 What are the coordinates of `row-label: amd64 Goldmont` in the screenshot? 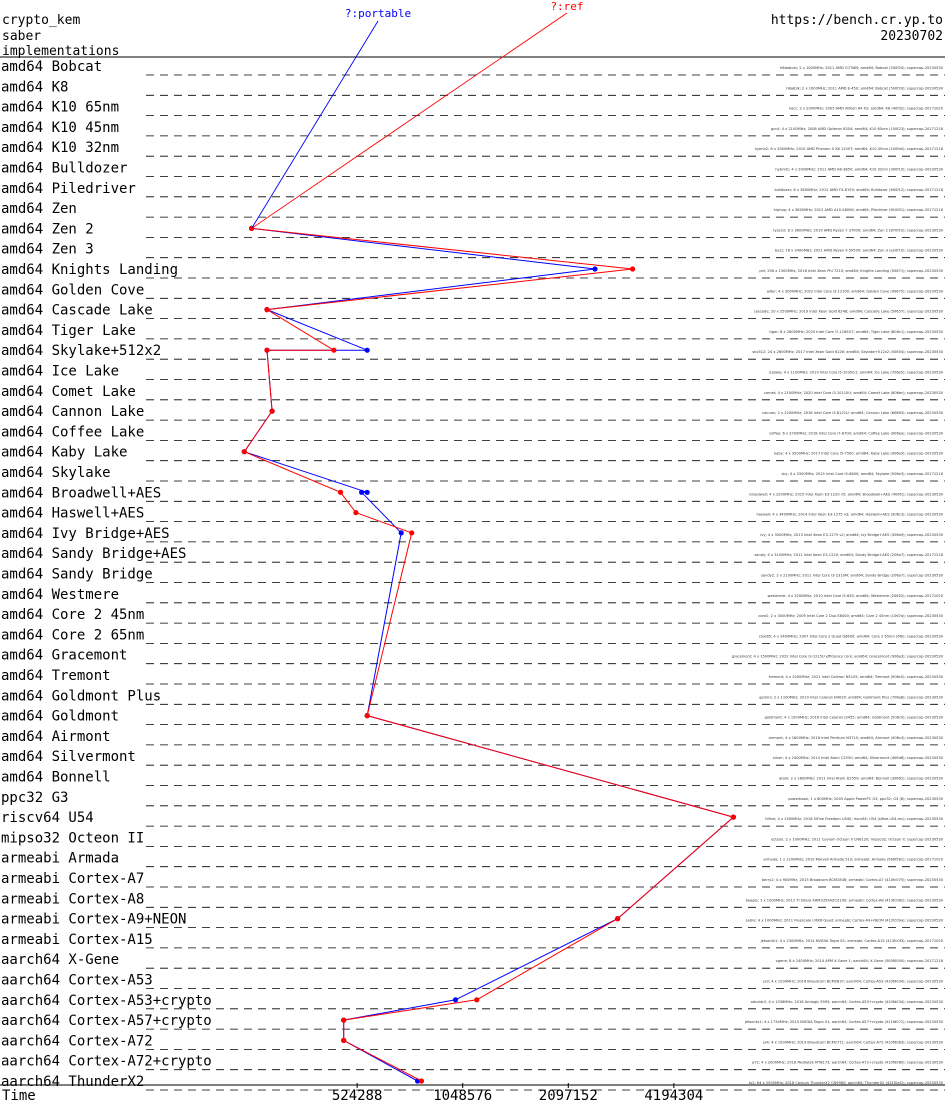 It's located at (60, 717).